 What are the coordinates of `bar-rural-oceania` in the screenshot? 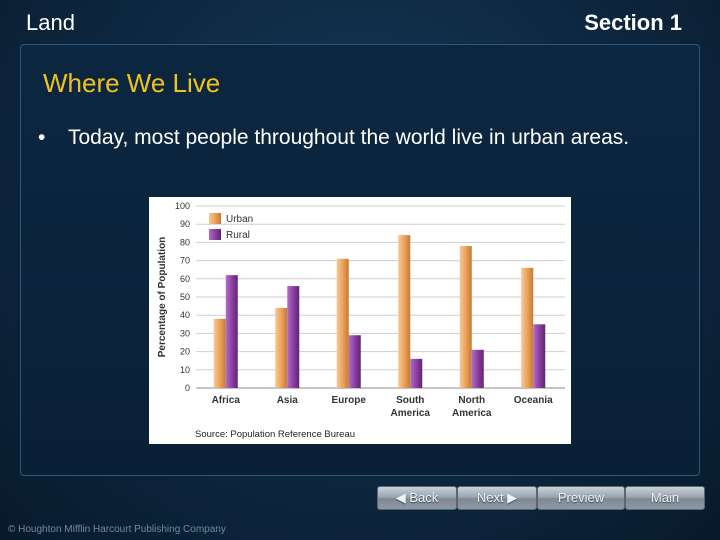 It's located at (539, 356).